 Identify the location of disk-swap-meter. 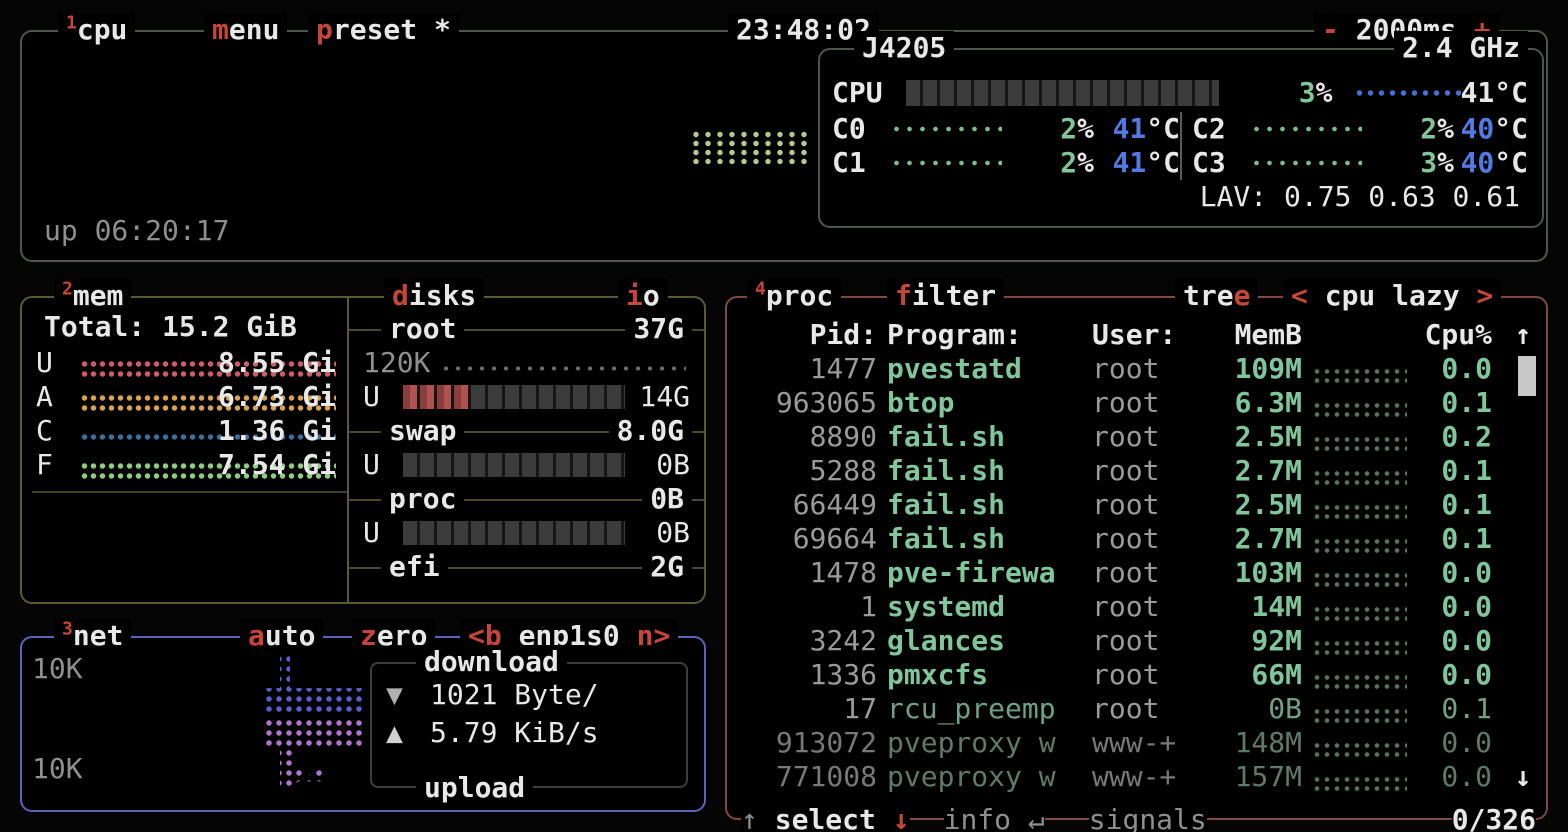
(514, 465).